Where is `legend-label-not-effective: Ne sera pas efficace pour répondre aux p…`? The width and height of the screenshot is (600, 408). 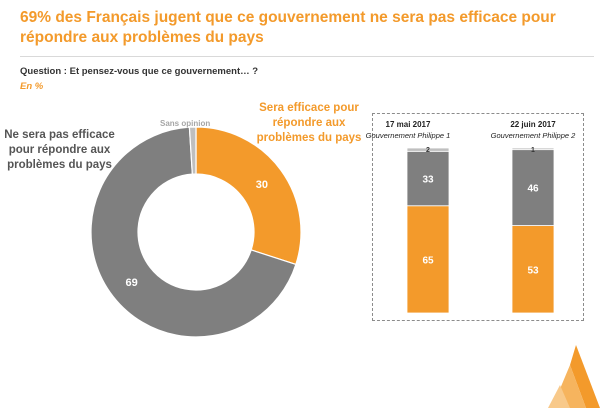 legend-label-not-effective: Ne sera pas efficace pour répondre aux p… is located at coordinates (59, 150).